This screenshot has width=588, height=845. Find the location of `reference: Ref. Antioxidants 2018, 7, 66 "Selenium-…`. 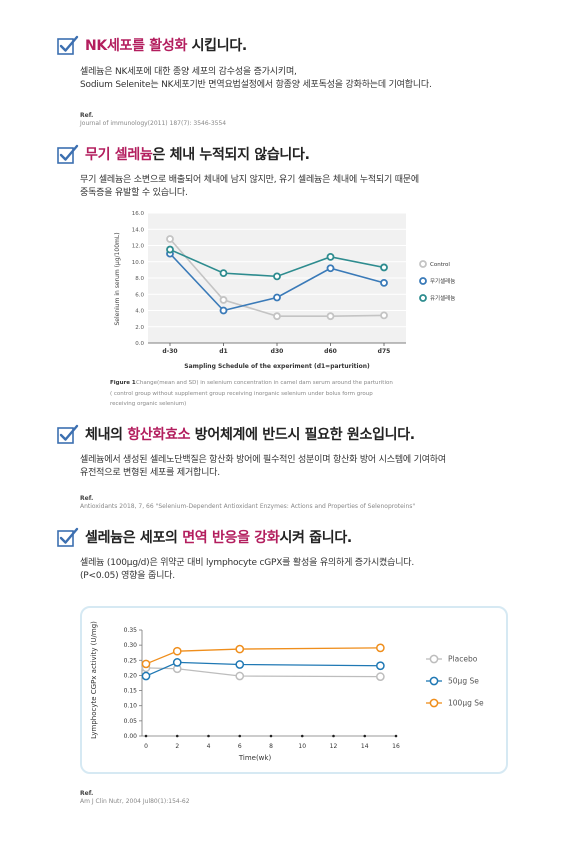

reference: Ref. Antioxidants 2018, 7, 66 "Selenium-… is located at coordinates (248, 502).